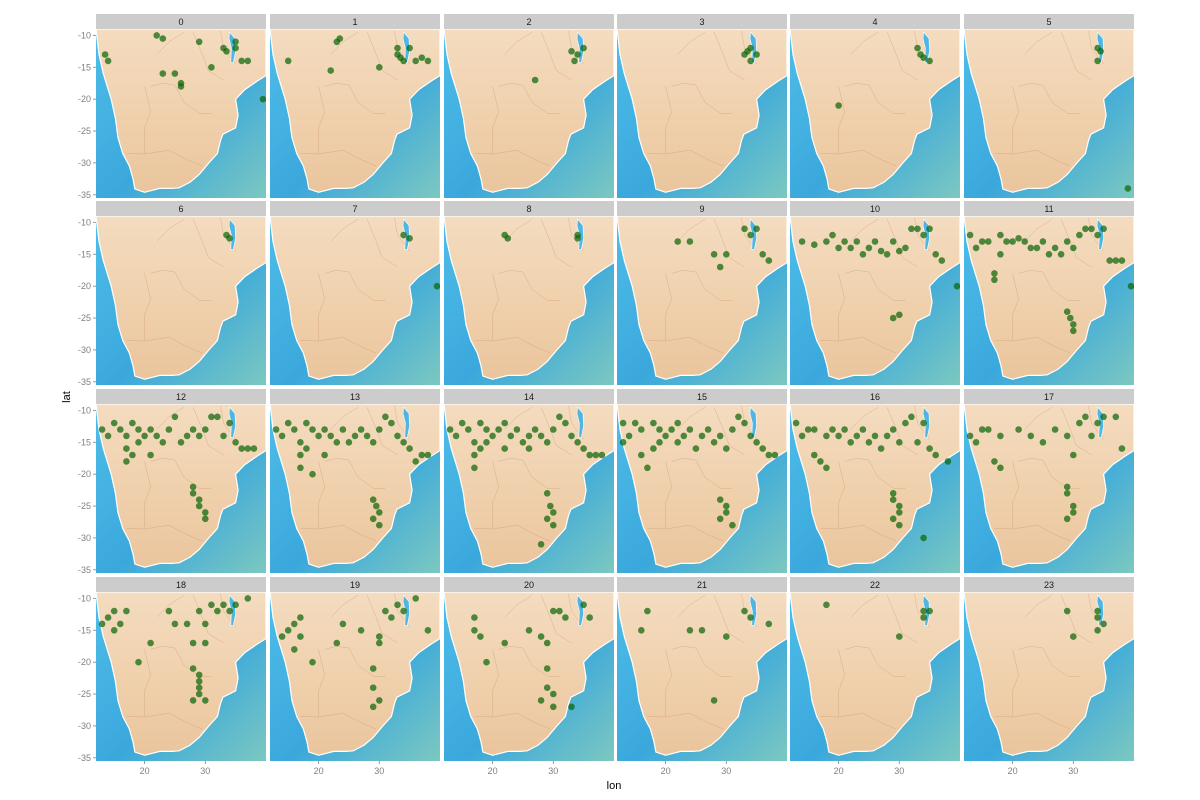  I want to click on facet-panel-18: 18 -10 -15 -20 -25 -30 -35 20 30, so click(172, 676).